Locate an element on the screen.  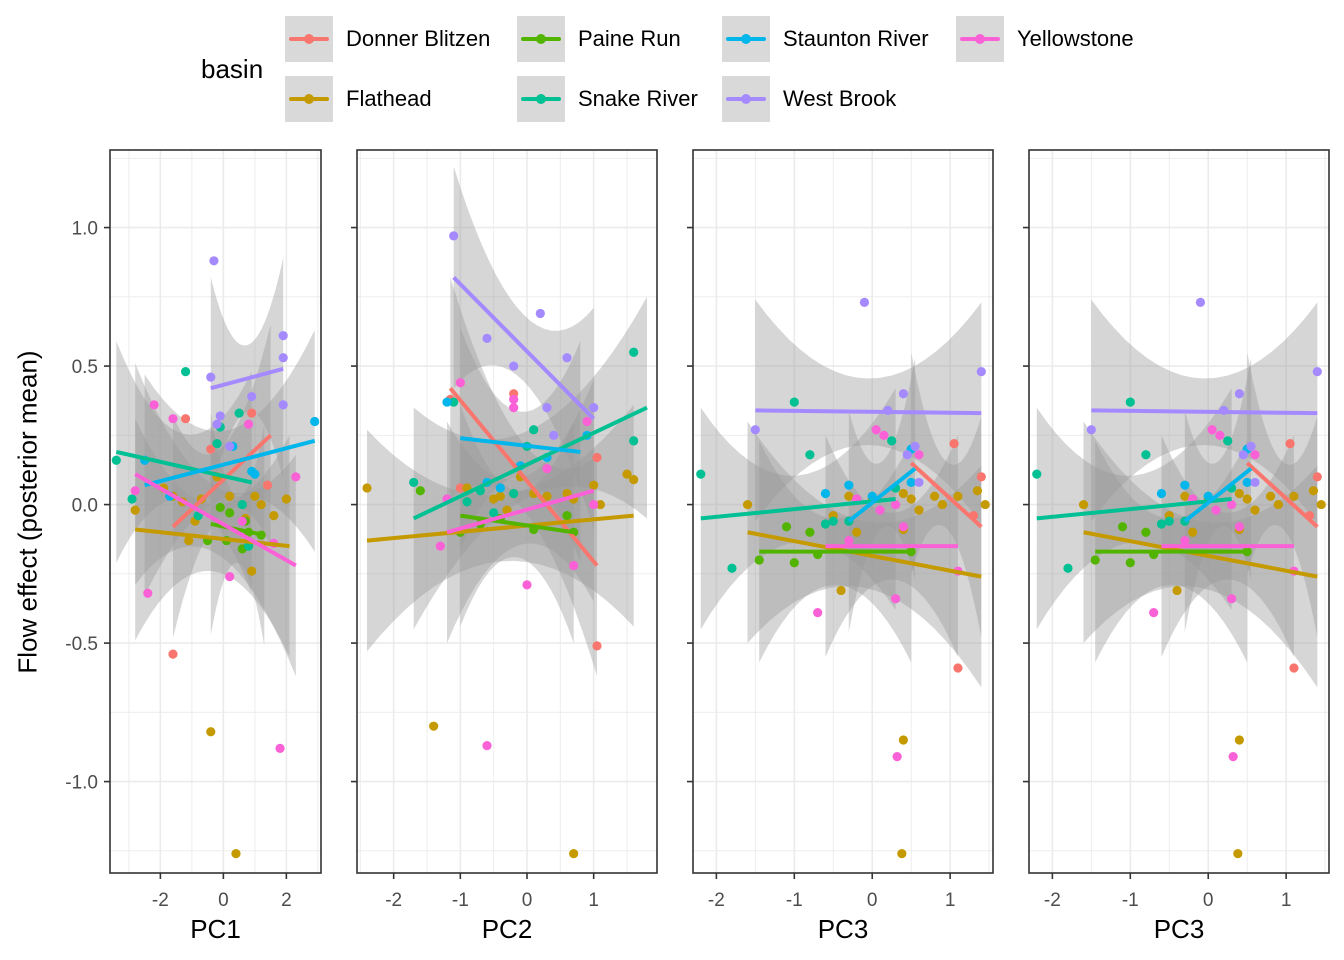
legend-key-snake-river is located at coordinates (541, 99).